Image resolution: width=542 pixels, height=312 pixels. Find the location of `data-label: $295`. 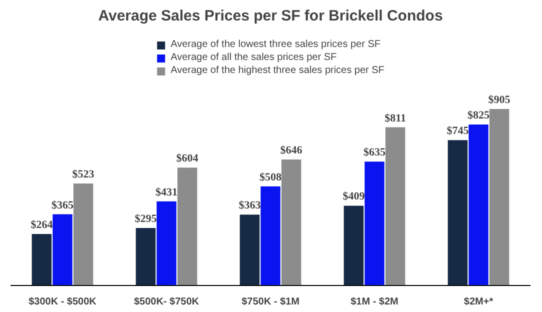

data-label: $295 is located at coordinates (146, 218).